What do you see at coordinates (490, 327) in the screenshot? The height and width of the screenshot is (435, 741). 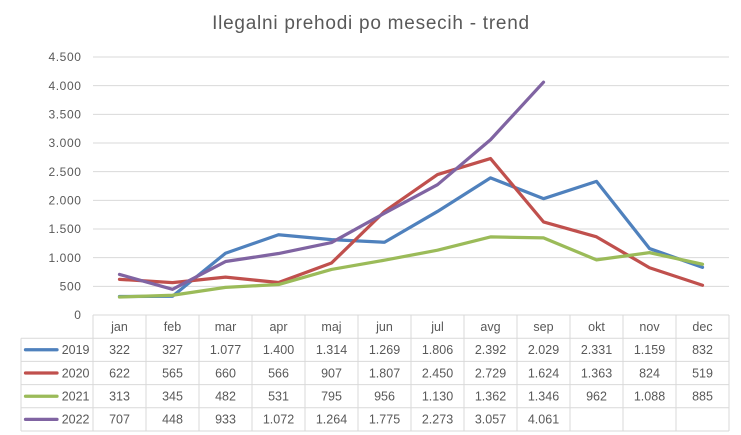 I see `svg-text: avg` at bounding box center [490, 327].